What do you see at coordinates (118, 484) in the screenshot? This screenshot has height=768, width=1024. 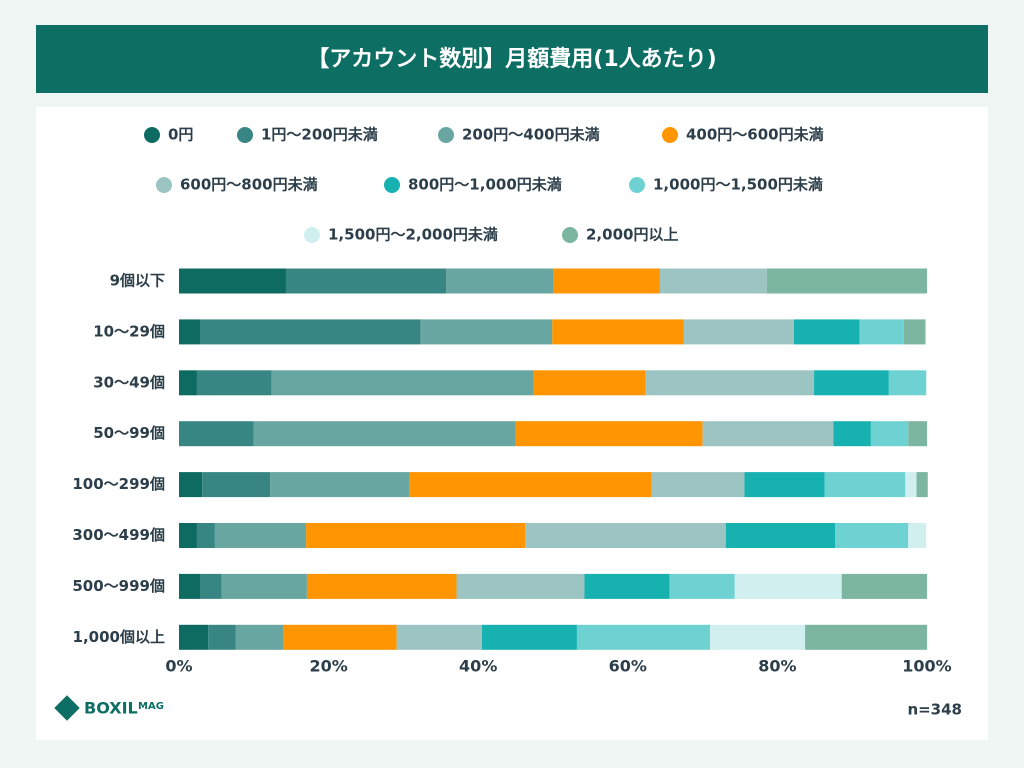 I see `y-tick-label: 100～299個` at bounding box center [118, 484].